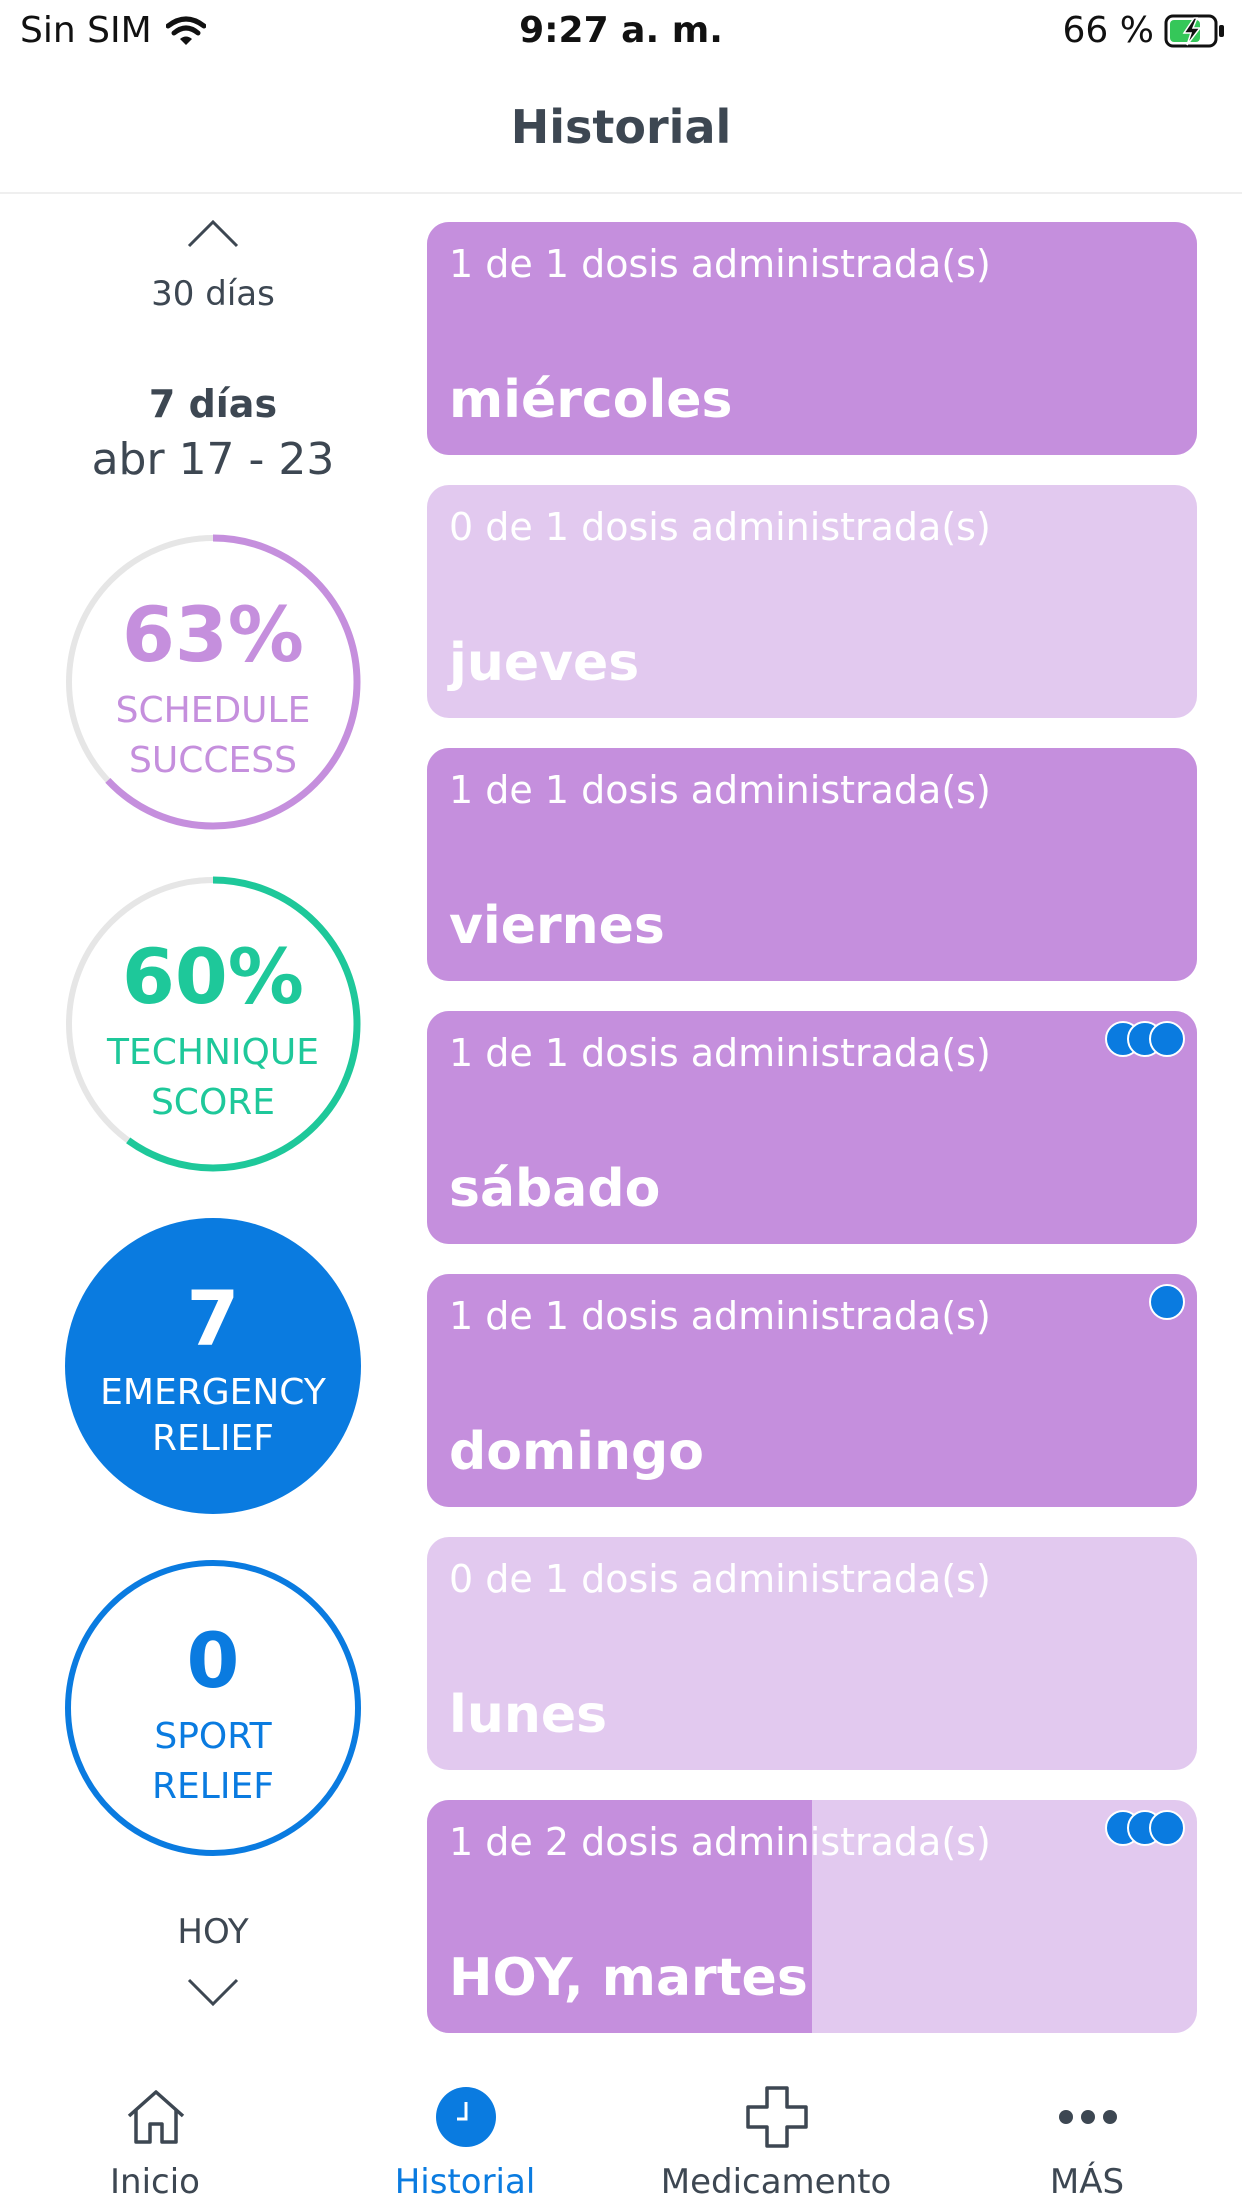 The width and height of the screenshot is (1242, 2208). What do you see at coordinates (213, 1660) in the screenshot?
I see `sport-relief-value: 0` at bounding box center [213, 1660].